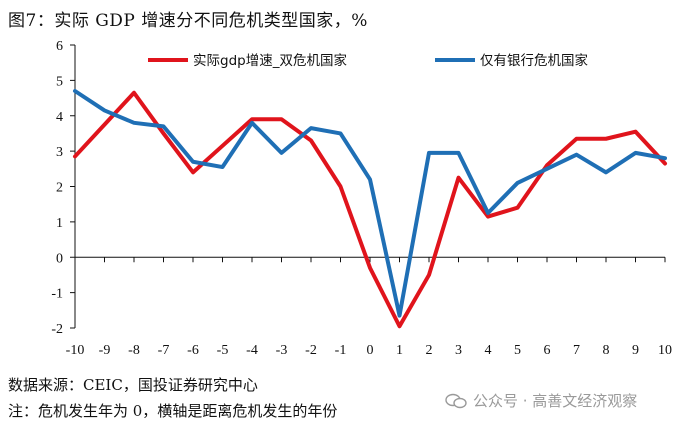 This screenshot has width=700, height=430. Describe the element at coordinates (75, 350) in the screenshot. I see `x-tick-label: -10` at that location.